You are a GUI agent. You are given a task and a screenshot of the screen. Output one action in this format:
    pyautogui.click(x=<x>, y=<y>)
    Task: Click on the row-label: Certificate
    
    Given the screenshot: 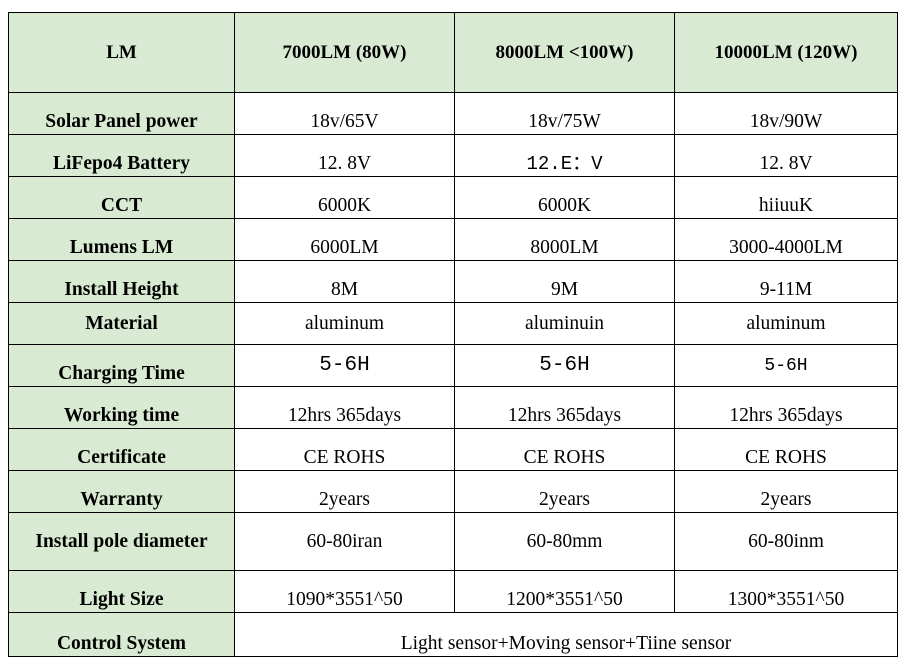 What is the action you would take?
    pyautogui.click(x=121, y=449)
    